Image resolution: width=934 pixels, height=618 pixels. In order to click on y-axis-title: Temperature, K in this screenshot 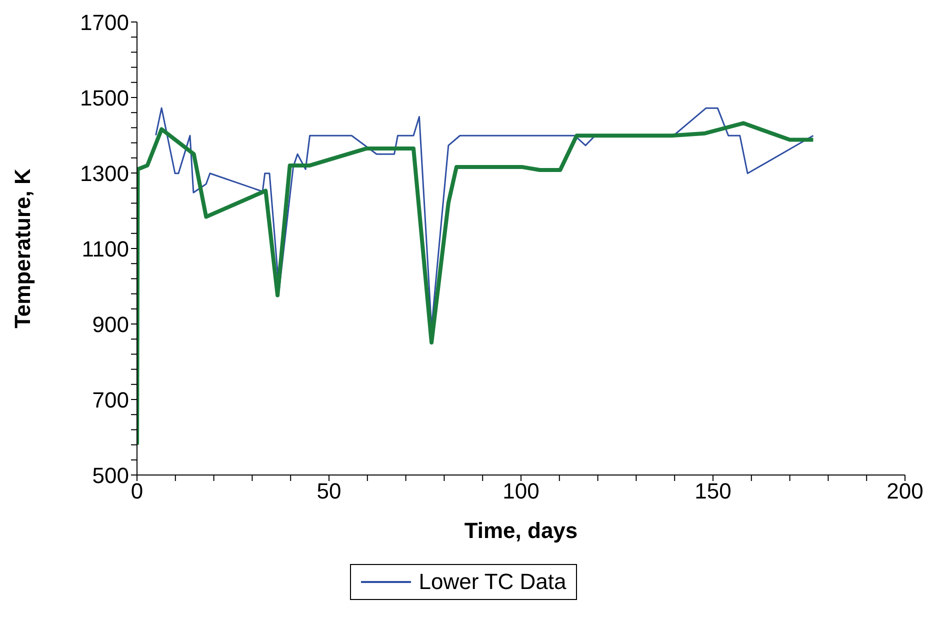, I will do `click(22, 248)`.